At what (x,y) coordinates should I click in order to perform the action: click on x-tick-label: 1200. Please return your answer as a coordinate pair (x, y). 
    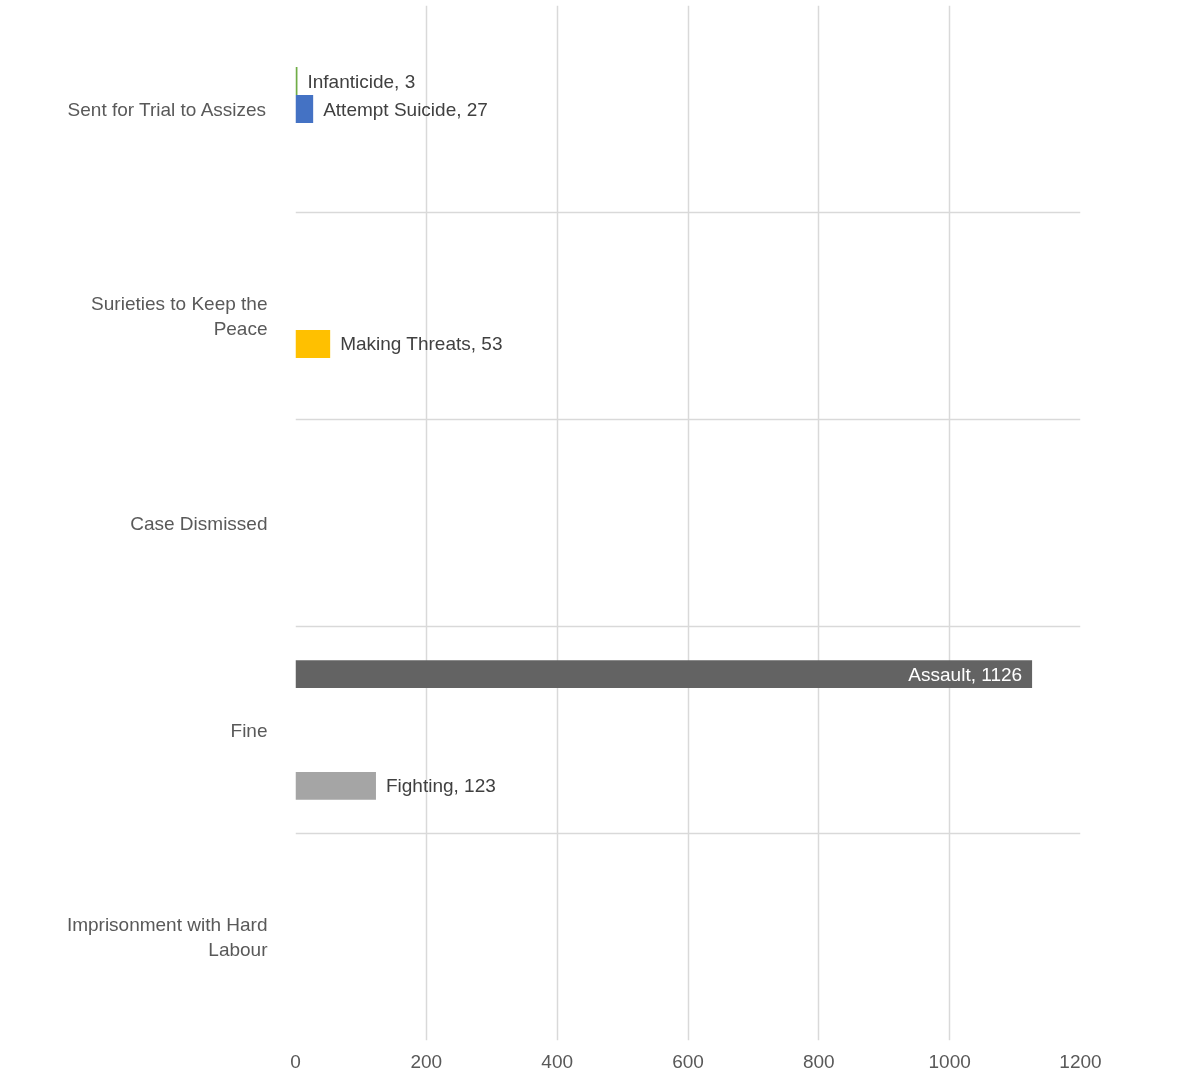
    Looking at the image, I should click on (1080, 1061).